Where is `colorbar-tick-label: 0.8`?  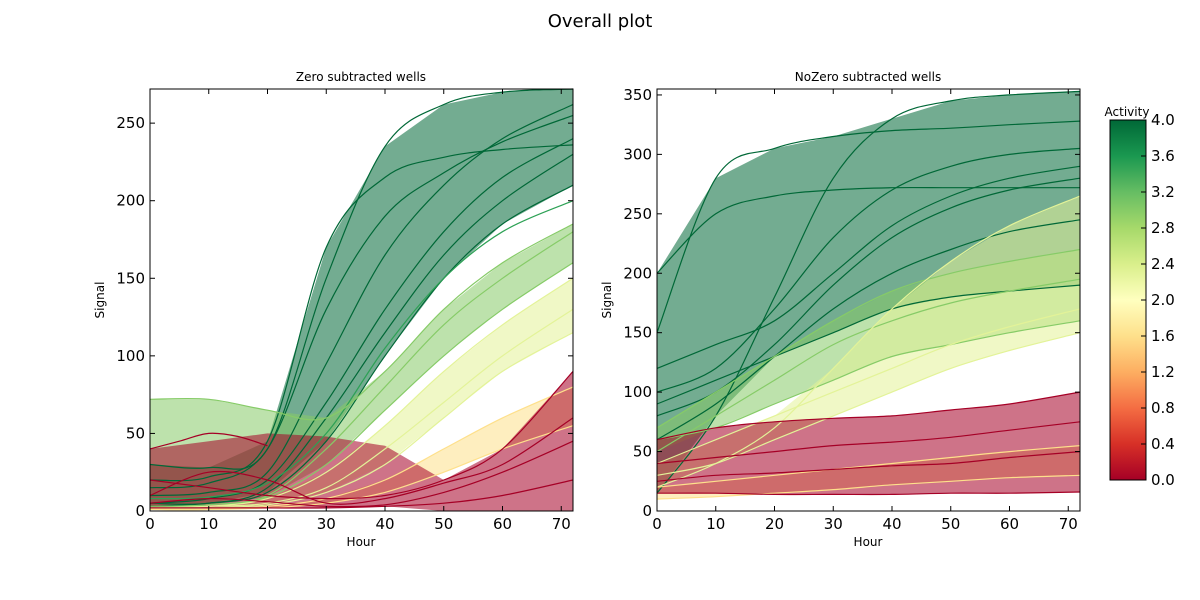
colorbar-tick-label: 0.8 is located at coordinates (1163, 408).